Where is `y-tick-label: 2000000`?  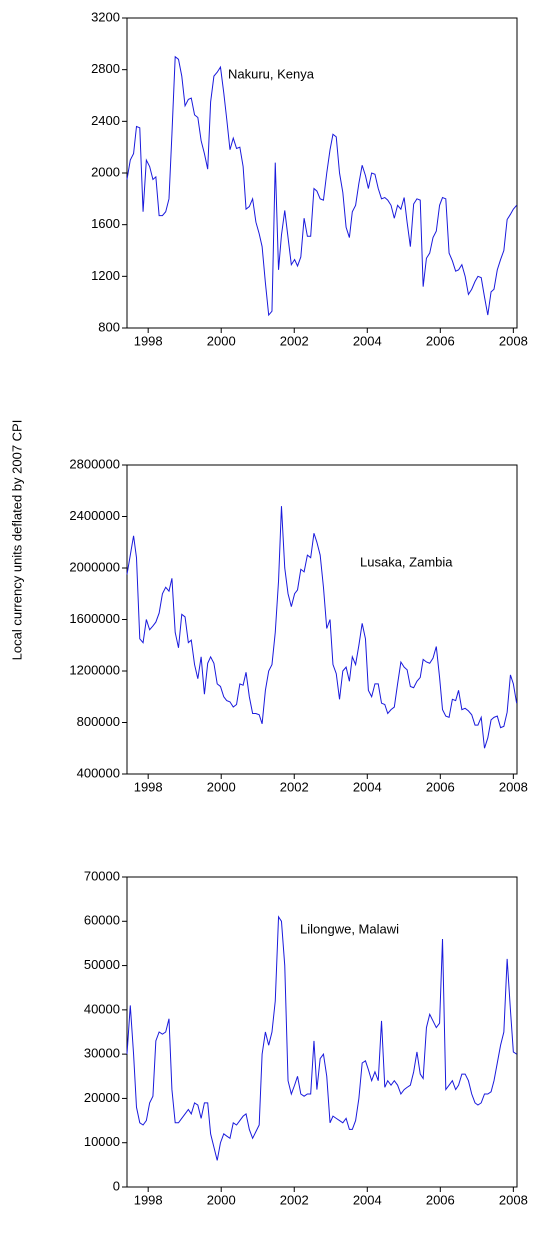
y-tick-label: 2000000 is located at coordinates (94, 566).